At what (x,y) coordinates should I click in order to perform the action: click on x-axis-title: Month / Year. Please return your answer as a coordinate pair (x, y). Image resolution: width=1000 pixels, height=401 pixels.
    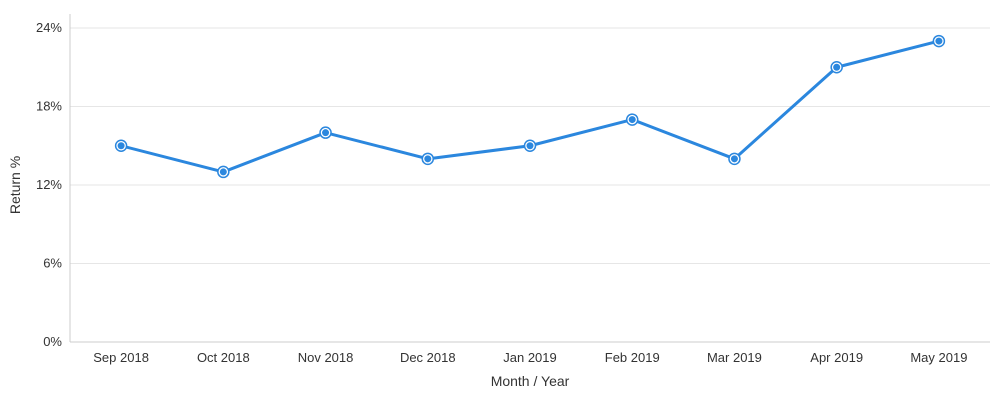
    Looking at the image, I should click on (530, 381).